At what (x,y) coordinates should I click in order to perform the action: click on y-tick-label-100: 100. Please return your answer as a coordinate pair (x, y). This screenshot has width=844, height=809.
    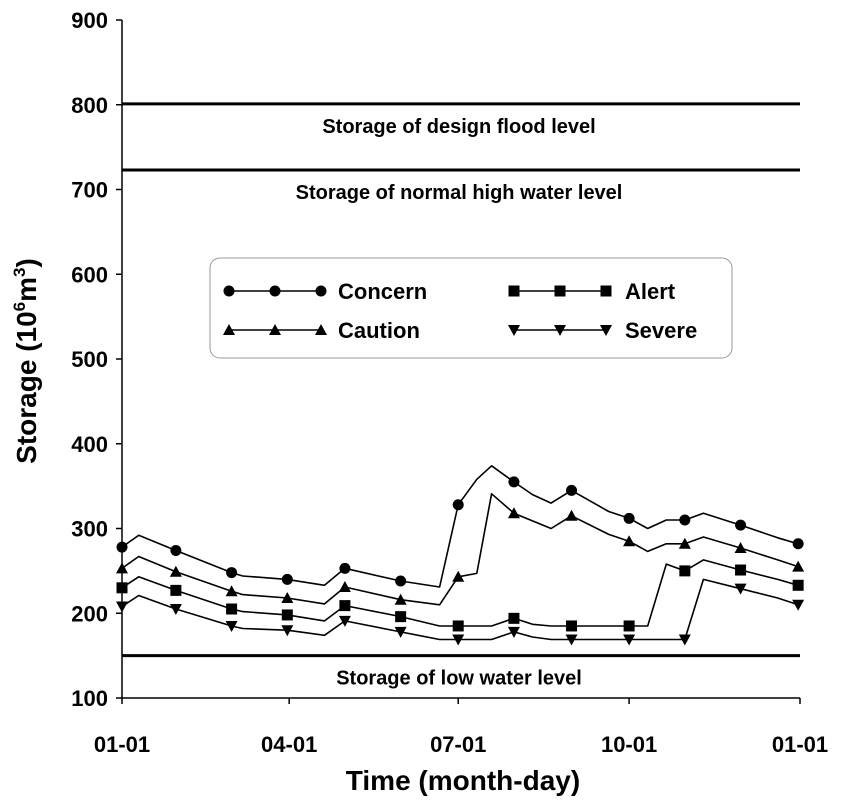
    Looking at the image, I should click on (89, 698).